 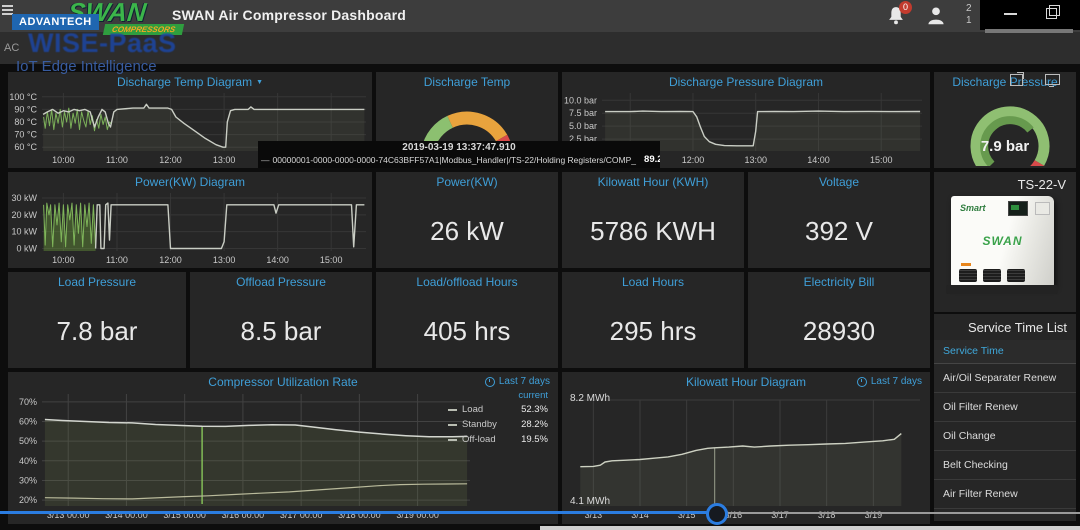 What do you see at coordinates (467, 82) in the screenshot?
I see `discharge-temp-gauge-title: Discharge Temp` at bounding box center [467, 82].